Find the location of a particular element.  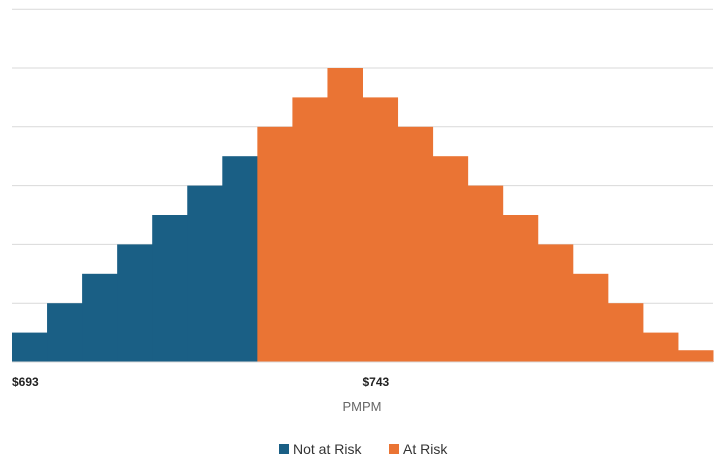

legend: Not at Risk At Risk is located at coordinates (363, 449).